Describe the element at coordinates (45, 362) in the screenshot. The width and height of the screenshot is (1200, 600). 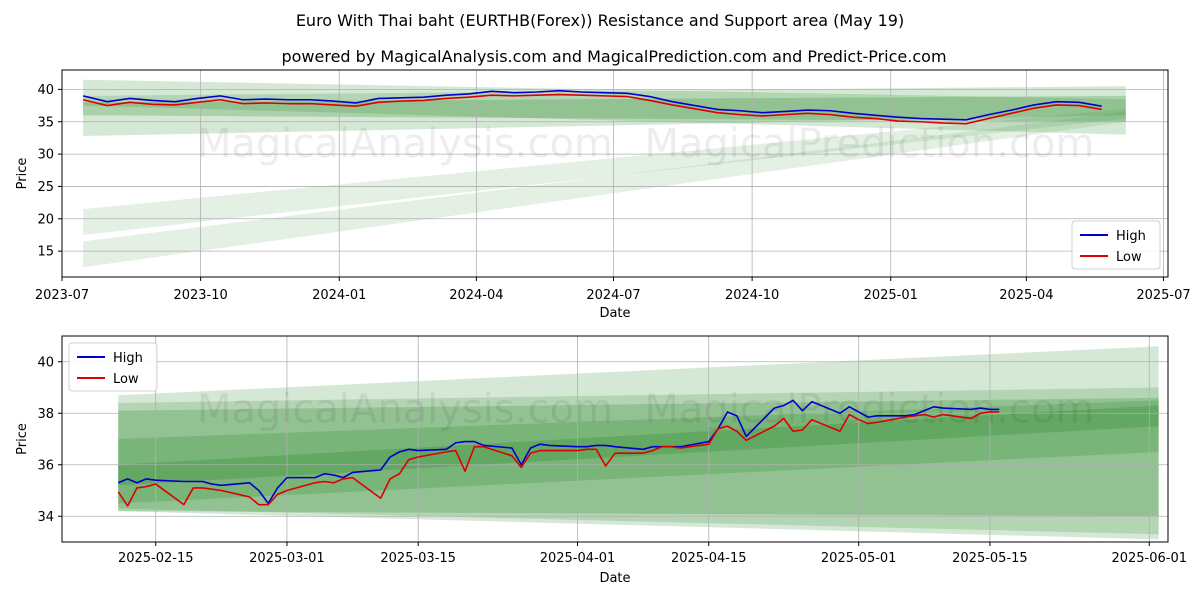
I see `bottom-y-tick-label-3: 40` at that location.